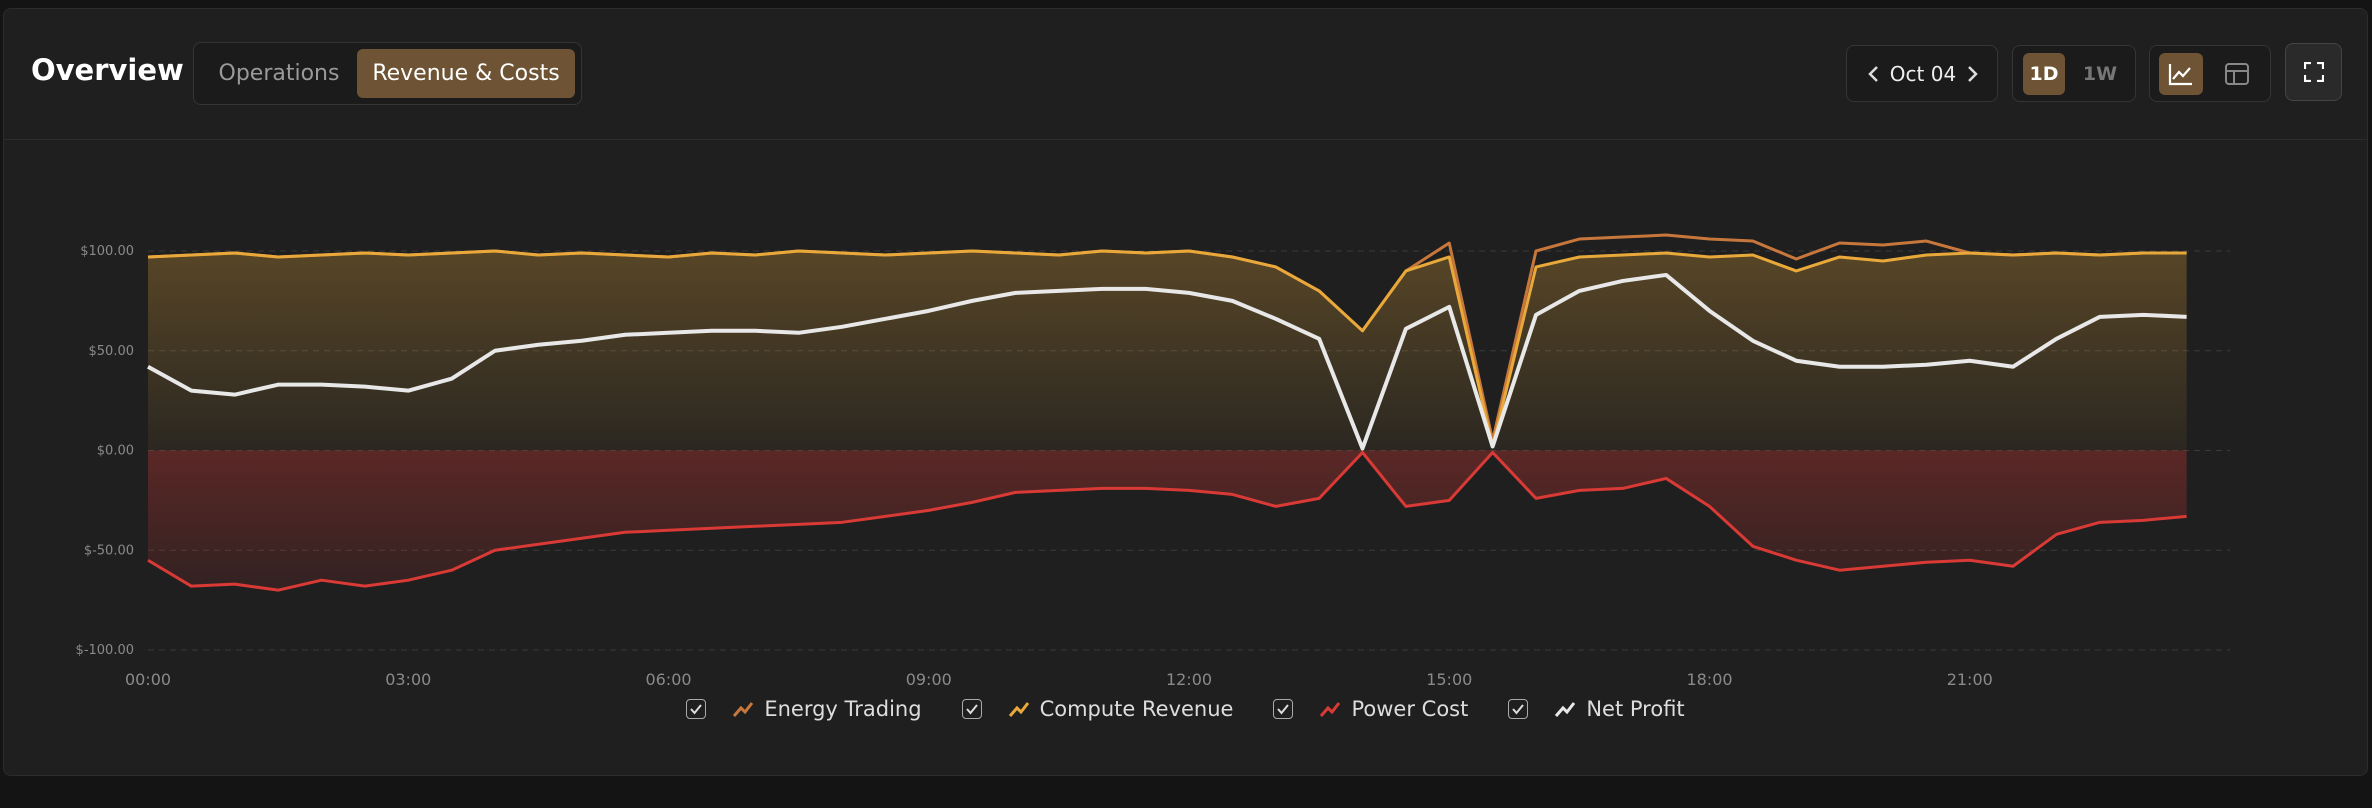  I want to click on legend-item: Power Cost, so click(1370, 709).